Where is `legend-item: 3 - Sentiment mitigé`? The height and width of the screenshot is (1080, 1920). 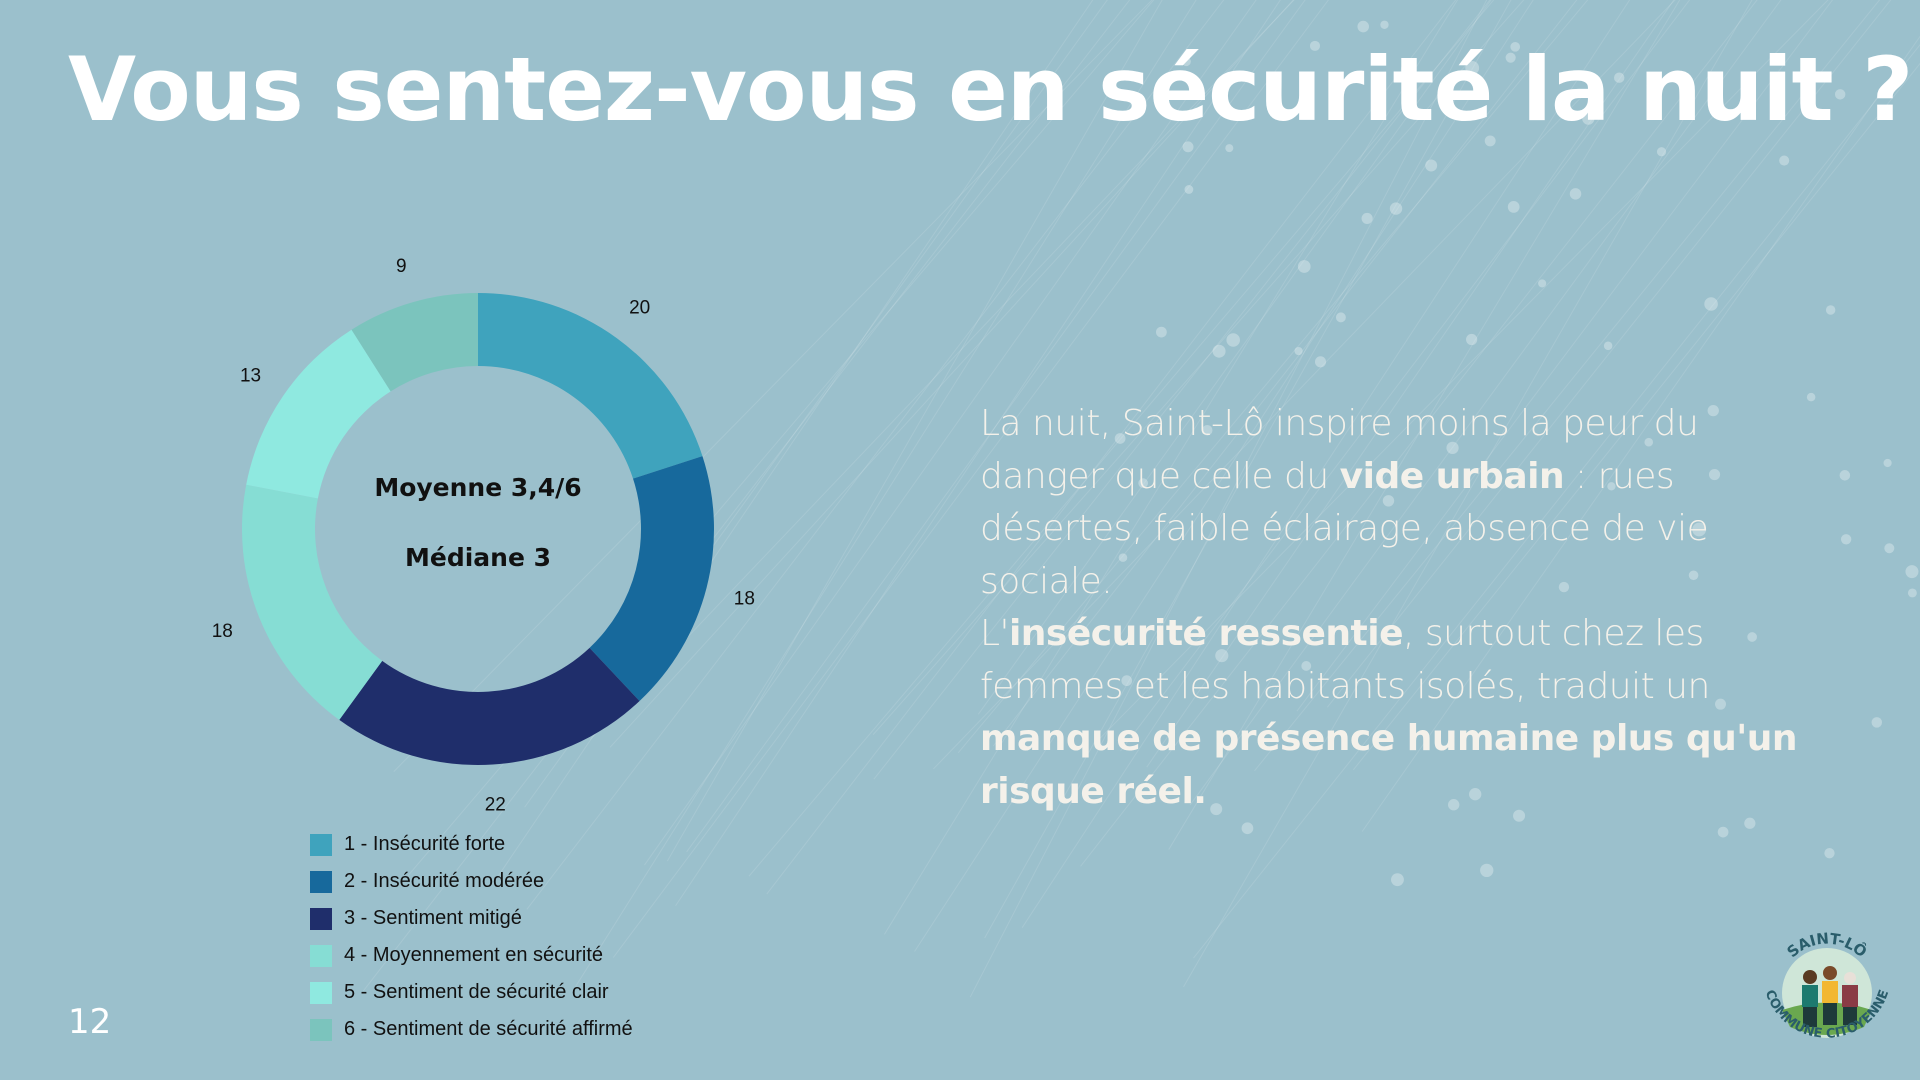
legend-item: 3 - Sentiment mitigé is located at coordinates (471, 918).